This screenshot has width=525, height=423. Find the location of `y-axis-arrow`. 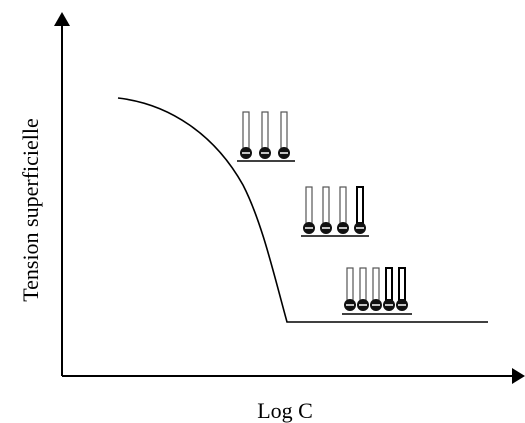

y-axis-arrow is located at coordinates (62, 19).